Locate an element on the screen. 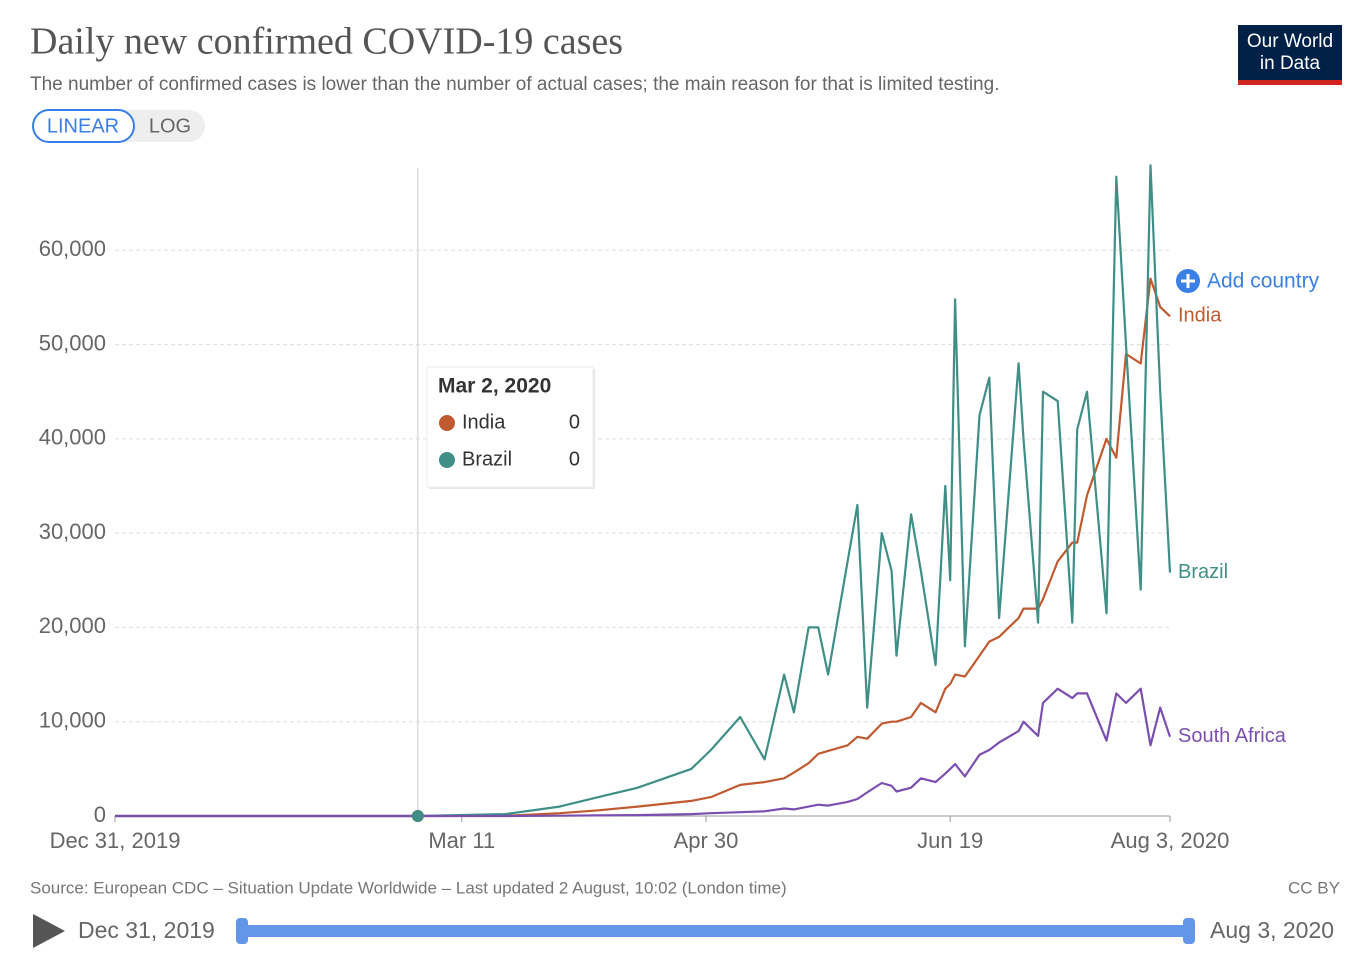 This screenshot has height=973, width=1366. timeline-start: Dec 31, 2019 is located at coordinates (146, 930).